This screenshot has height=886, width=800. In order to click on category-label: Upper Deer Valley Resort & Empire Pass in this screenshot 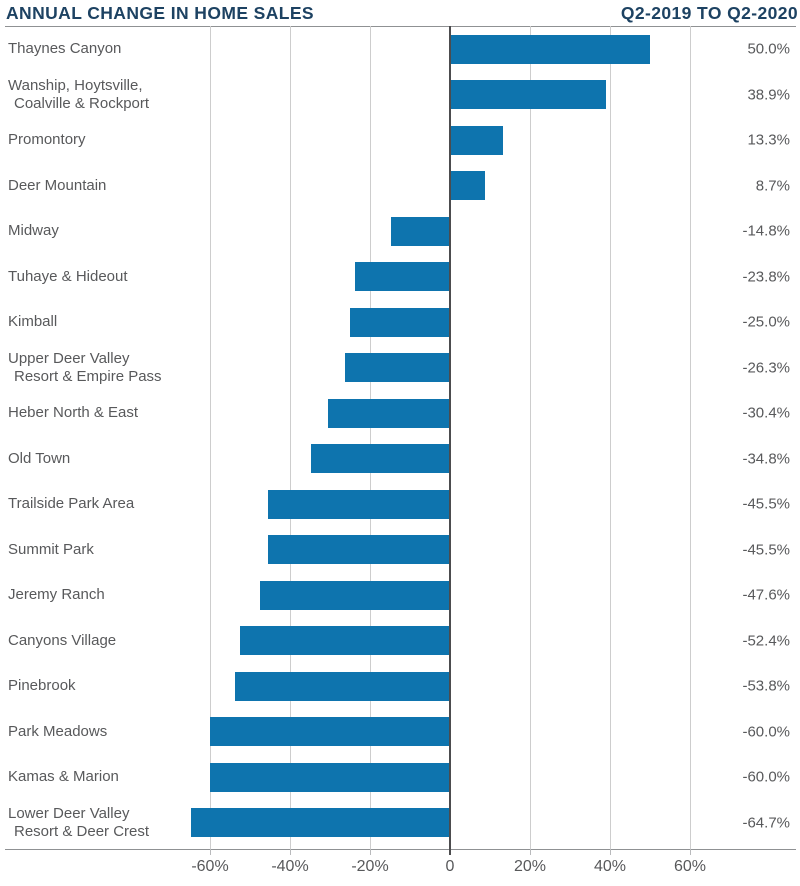, I will do `click(85, 368)`.